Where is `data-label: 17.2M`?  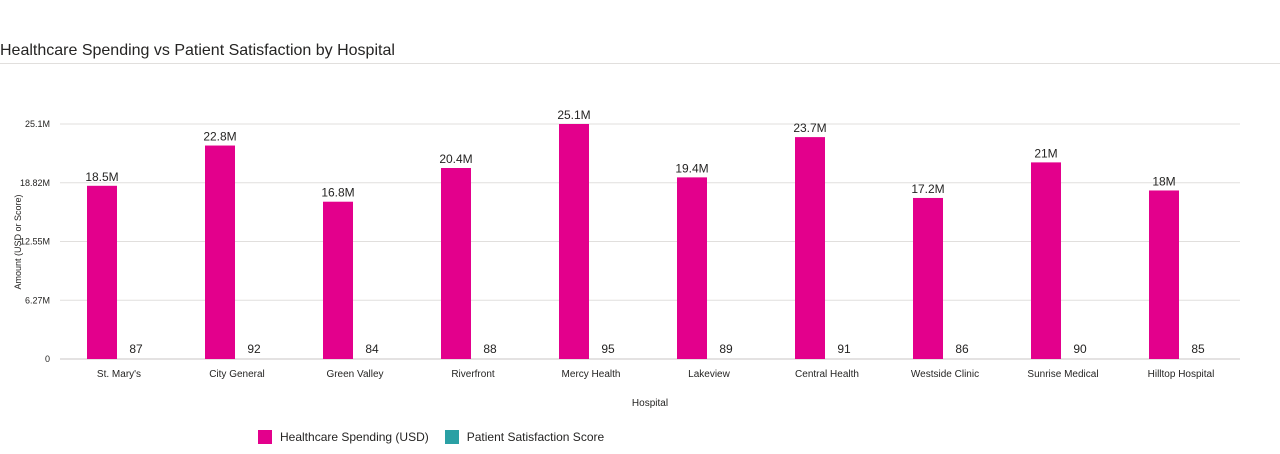
data-label: 17.2M is located at coordinates (927, 189).